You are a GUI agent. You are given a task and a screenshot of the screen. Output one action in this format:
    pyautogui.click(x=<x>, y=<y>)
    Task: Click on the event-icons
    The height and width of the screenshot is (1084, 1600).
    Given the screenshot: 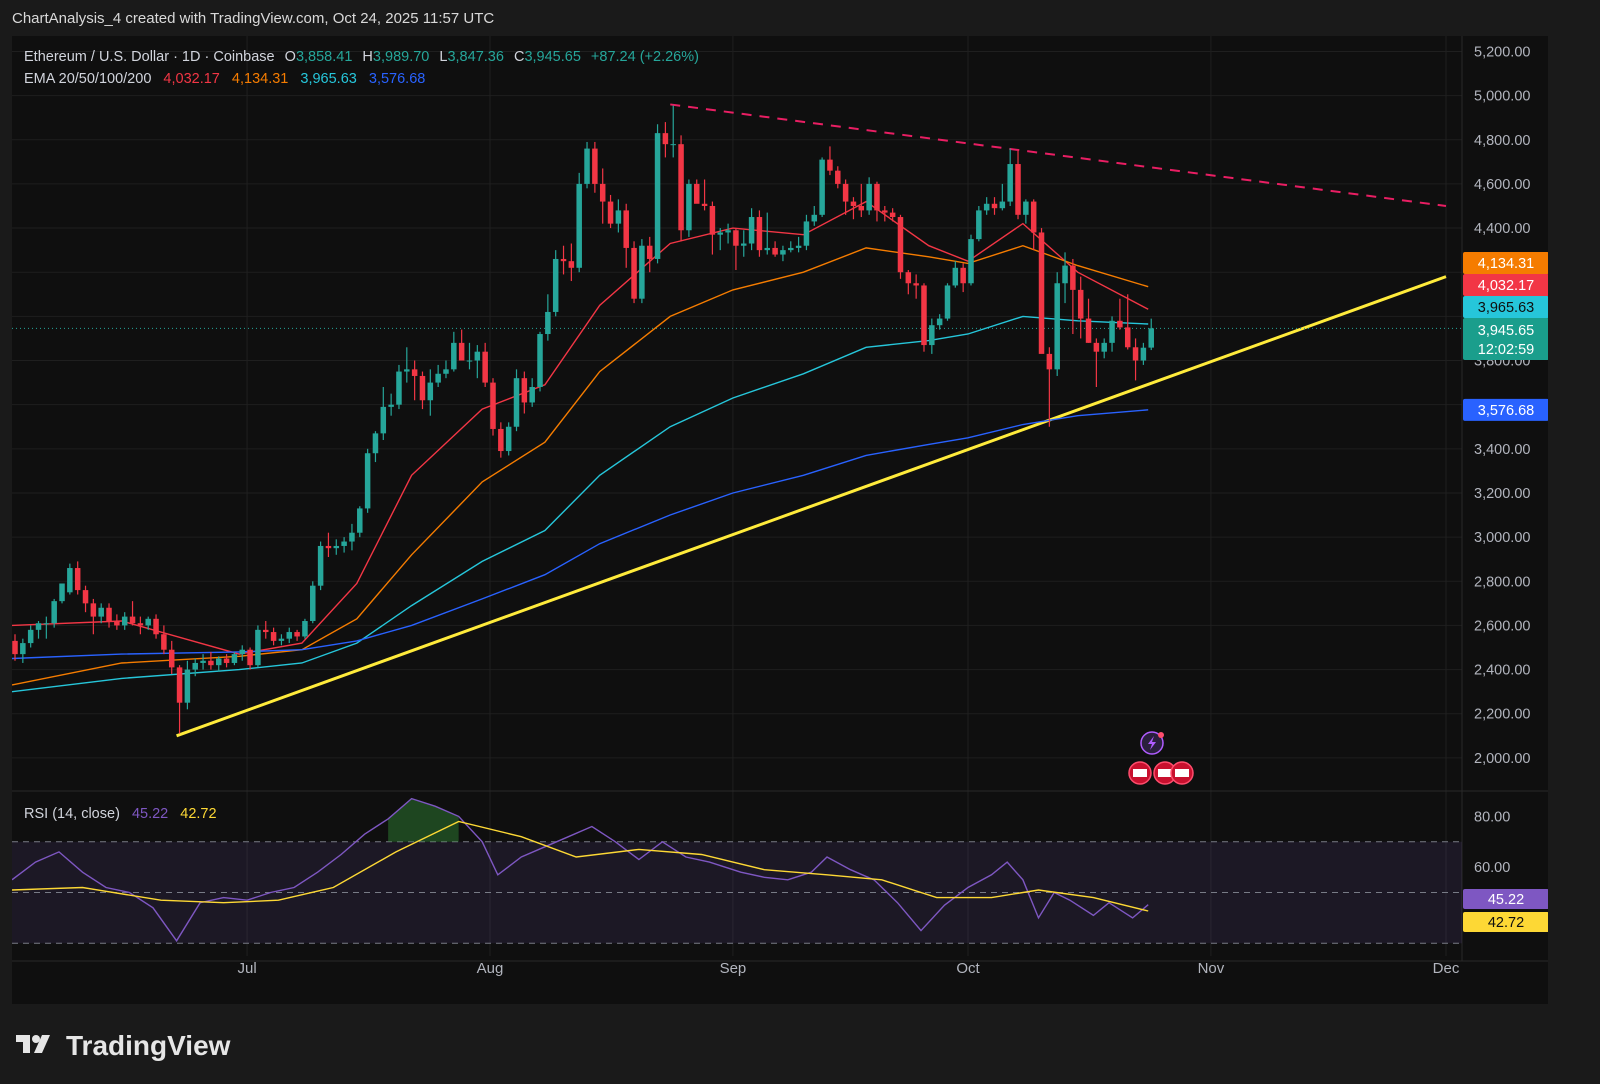 What is the action you would take?
    pyautogui.click(x=1161, y=758)
    